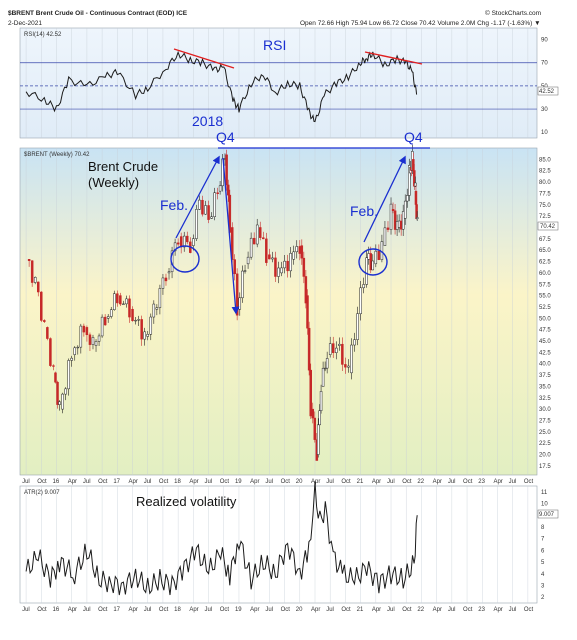  What do you see at coordinates (57, 155) in the screenshot?
I see `price-legend: $BRENT (Weekly) 70.42` at bounding box center [57, 155].